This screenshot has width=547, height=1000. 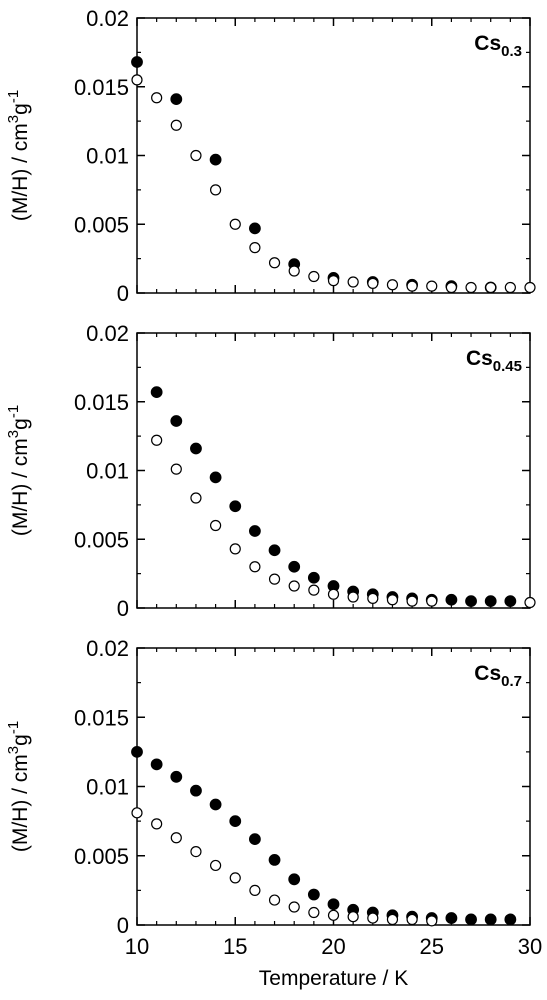 I want to click on x-tick-label: 20, so click(x=333, y=946).